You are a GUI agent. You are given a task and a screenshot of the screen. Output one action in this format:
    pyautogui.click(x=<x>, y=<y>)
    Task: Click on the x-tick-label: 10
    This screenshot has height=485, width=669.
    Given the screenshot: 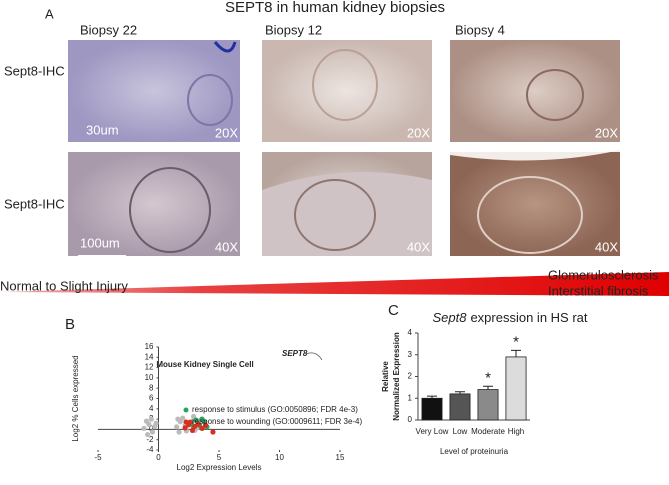 What is the action you would take?
    pyautogui.click(x=279, y=457)
    